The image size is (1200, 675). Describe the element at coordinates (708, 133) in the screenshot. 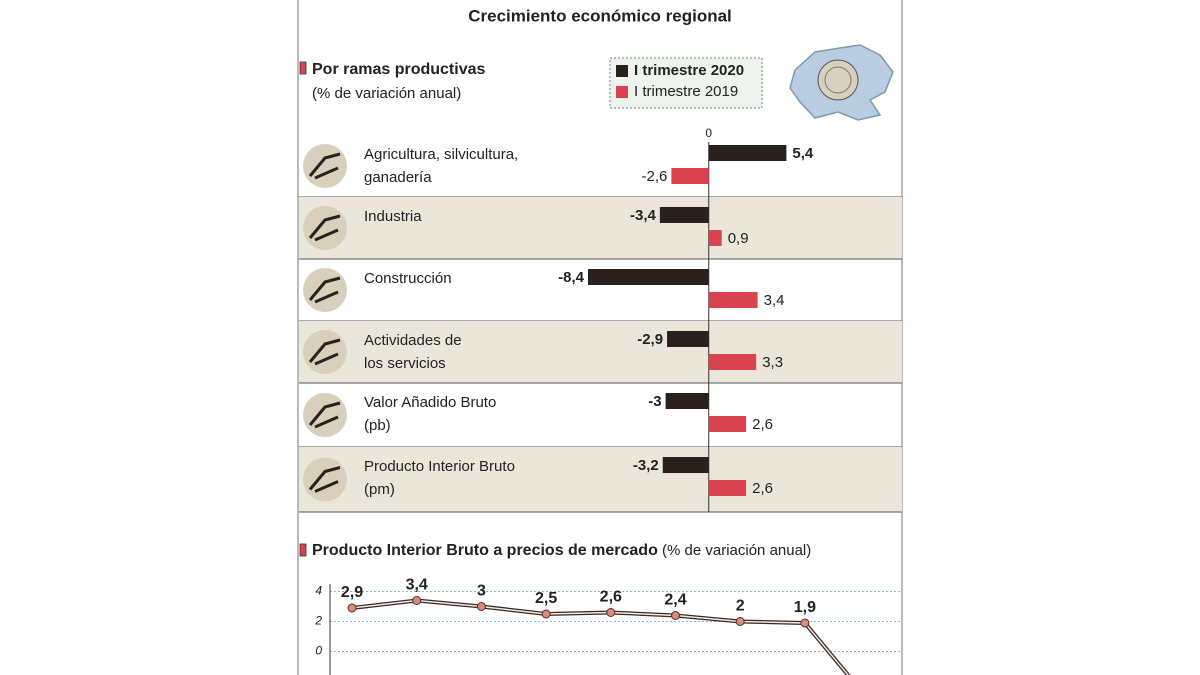

I see `x-tick-label: 0` at that location.